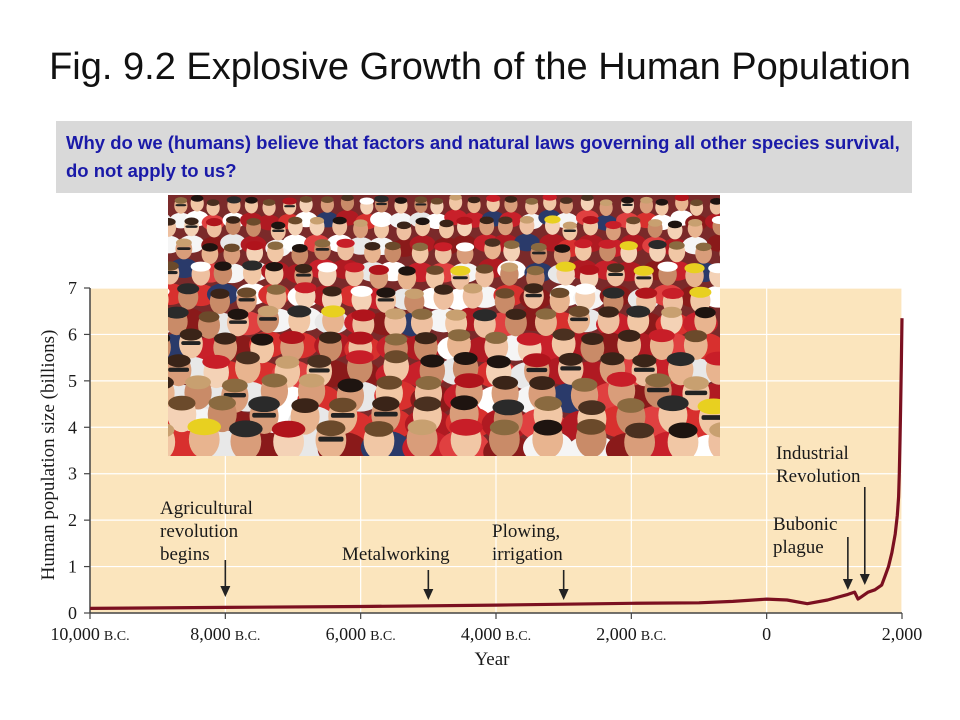  What do you see at coordinates (818, 465) in the screenshot?
I see `annotation-label: Industrial Revolution` at bounding box center [818, 465].